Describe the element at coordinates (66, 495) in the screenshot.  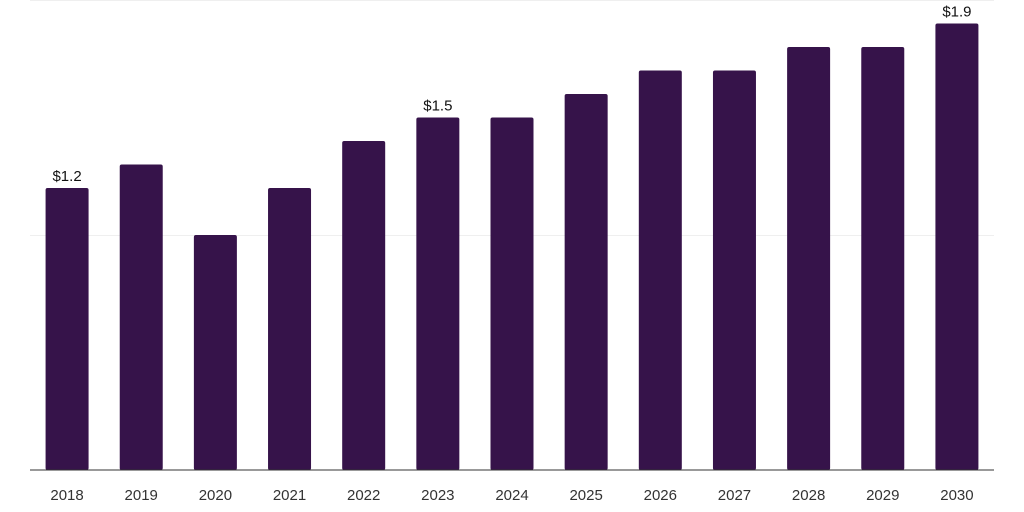
I see `x-tick-label: 2018` at that location.